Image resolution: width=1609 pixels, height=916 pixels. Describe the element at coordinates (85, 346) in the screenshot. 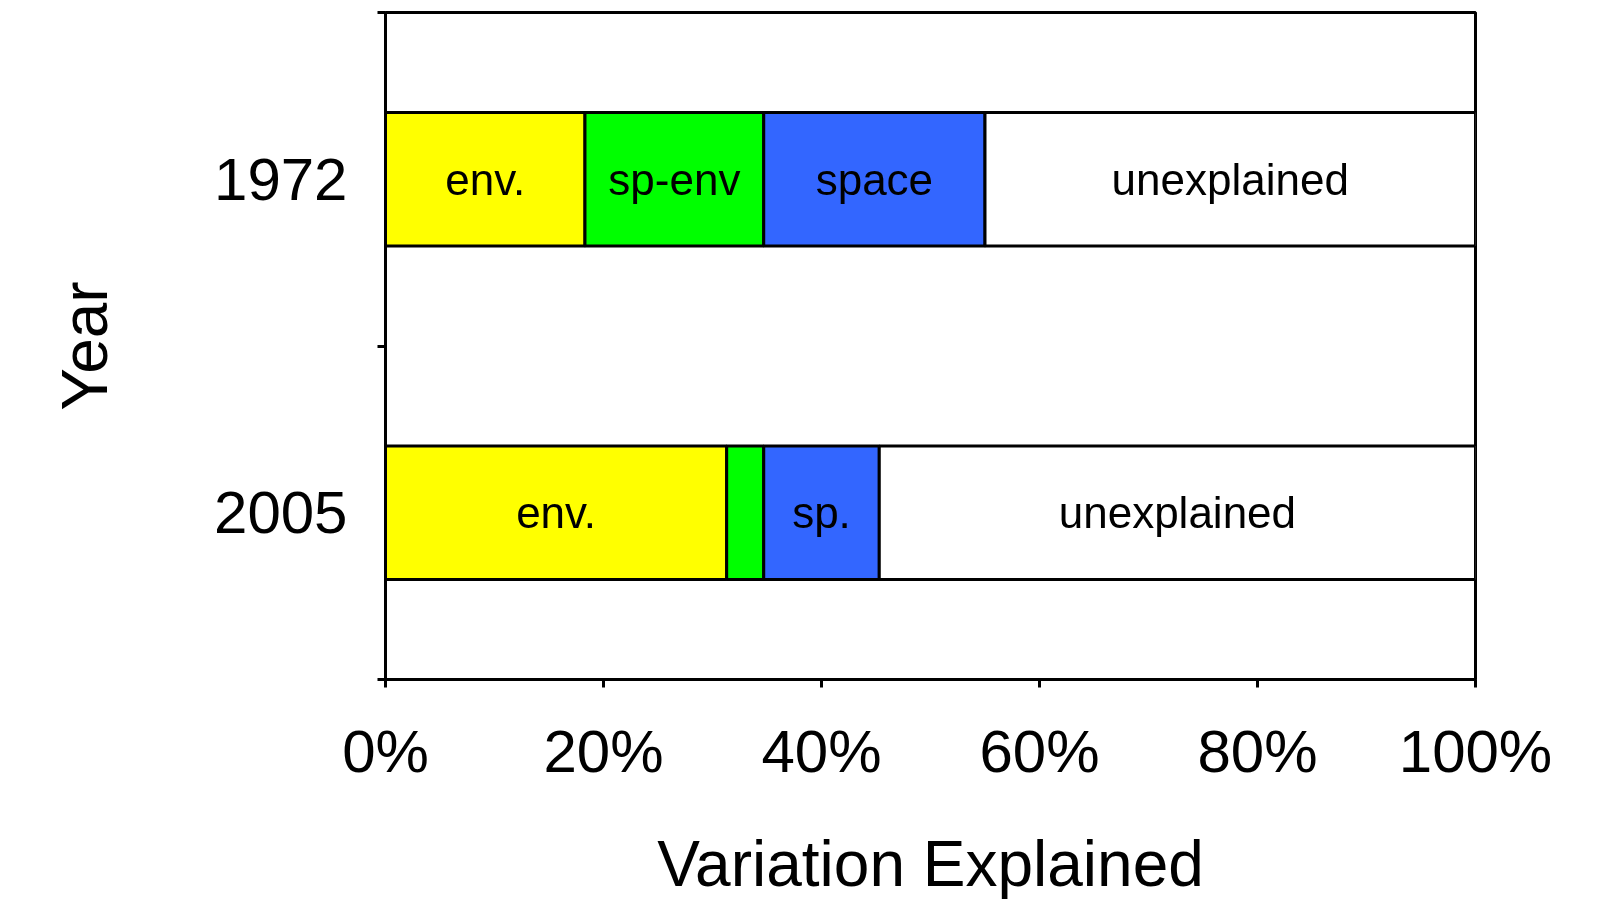

I see `y-axis-title: Year` at that location.